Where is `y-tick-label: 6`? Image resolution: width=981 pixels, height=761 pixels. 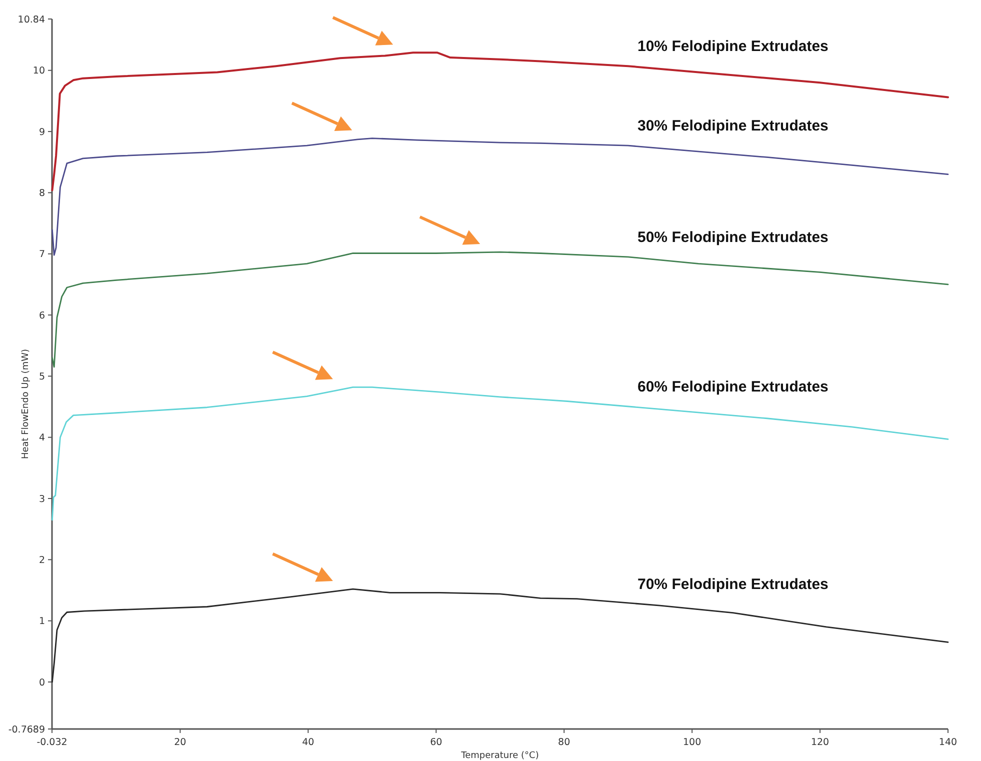 y-tick-label: 6 is located at coordinates (41, 316).